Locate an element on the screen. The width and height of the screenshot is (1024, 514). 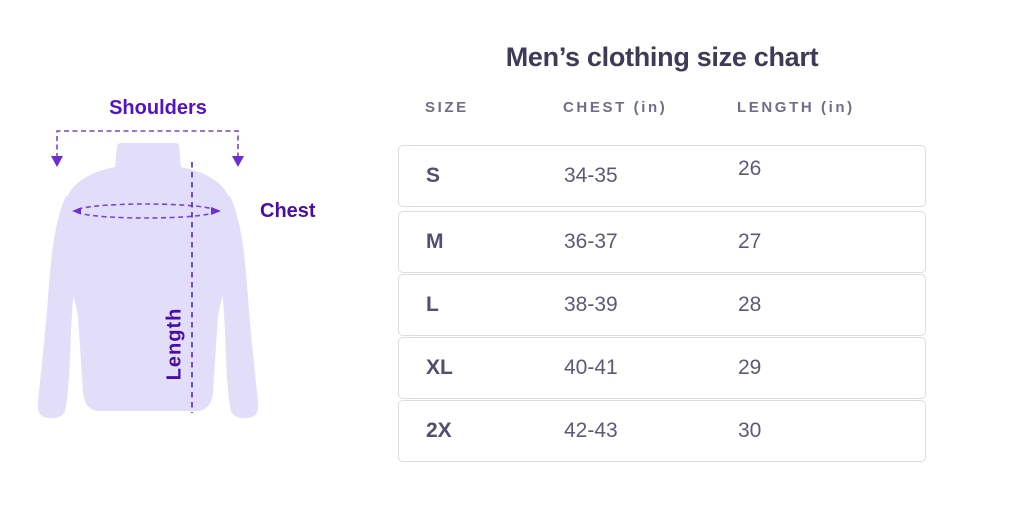
chest-arrow-left-icon is located at coordinates (76, 211).